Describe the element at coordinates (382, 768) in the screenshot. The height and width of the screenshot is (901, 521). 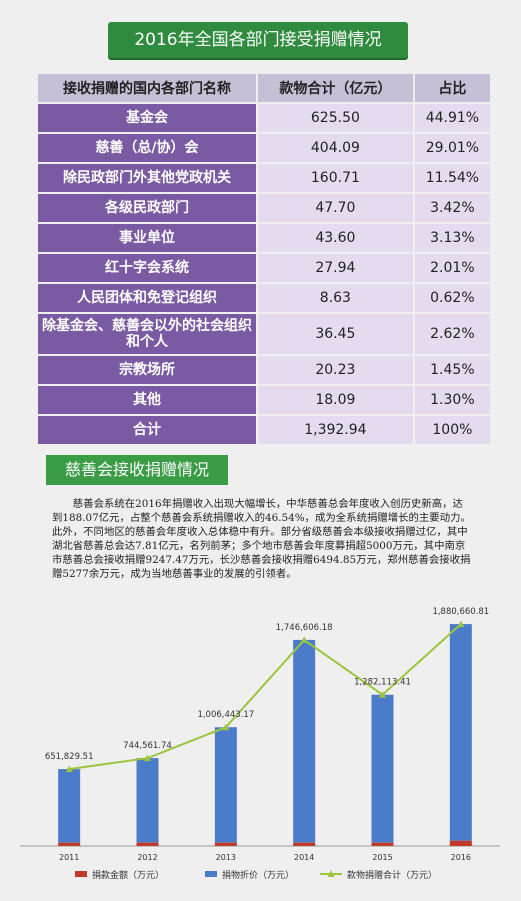
I see `bar-goods-2015` at that location.